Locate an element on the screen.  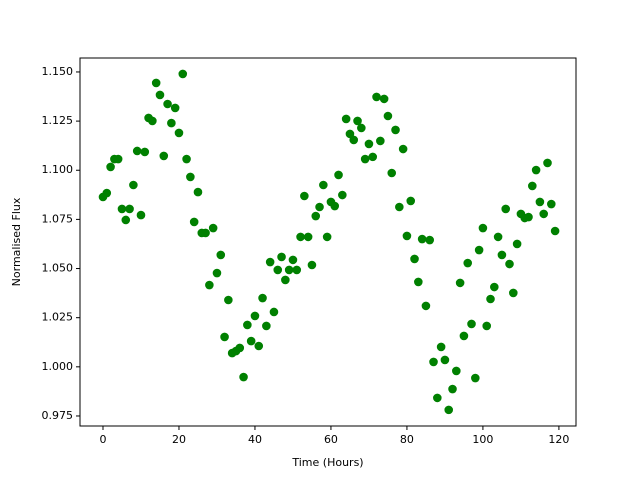
x-tick-label: 60 is located at coordinates (331, 439).